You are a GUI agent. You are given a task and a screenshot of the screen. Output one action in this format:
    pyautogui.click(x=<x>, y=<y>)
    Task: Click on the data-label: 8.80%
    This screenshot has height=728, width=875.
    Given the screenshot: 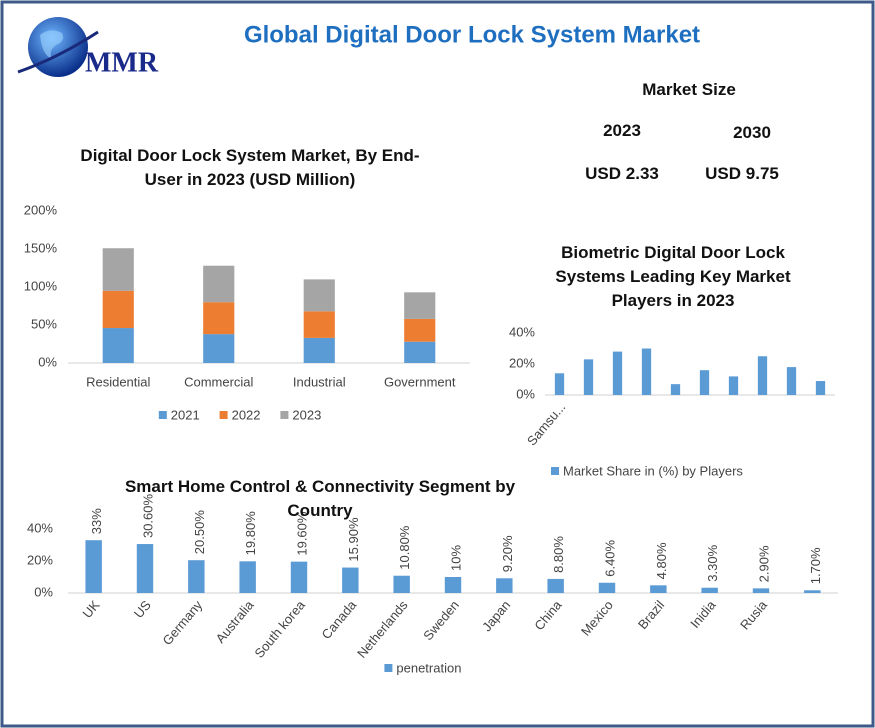 What is the action you would take?
    pyautogui.click(x=558, y=554)
    